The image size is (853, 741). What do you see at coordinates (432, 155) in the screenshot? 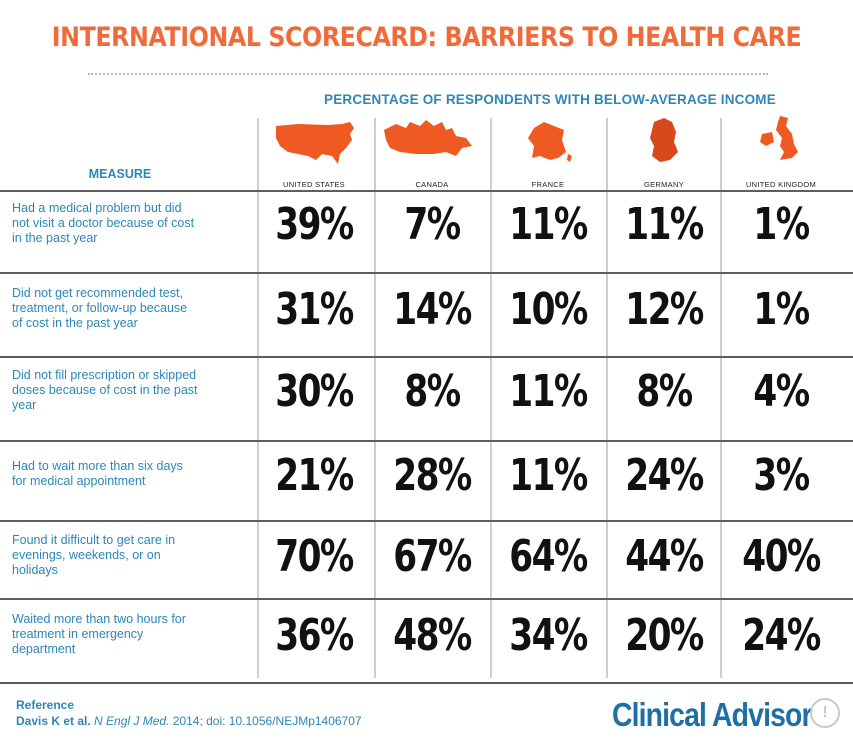
I see `country-header: CANADA` at bounding box center [432, 155].